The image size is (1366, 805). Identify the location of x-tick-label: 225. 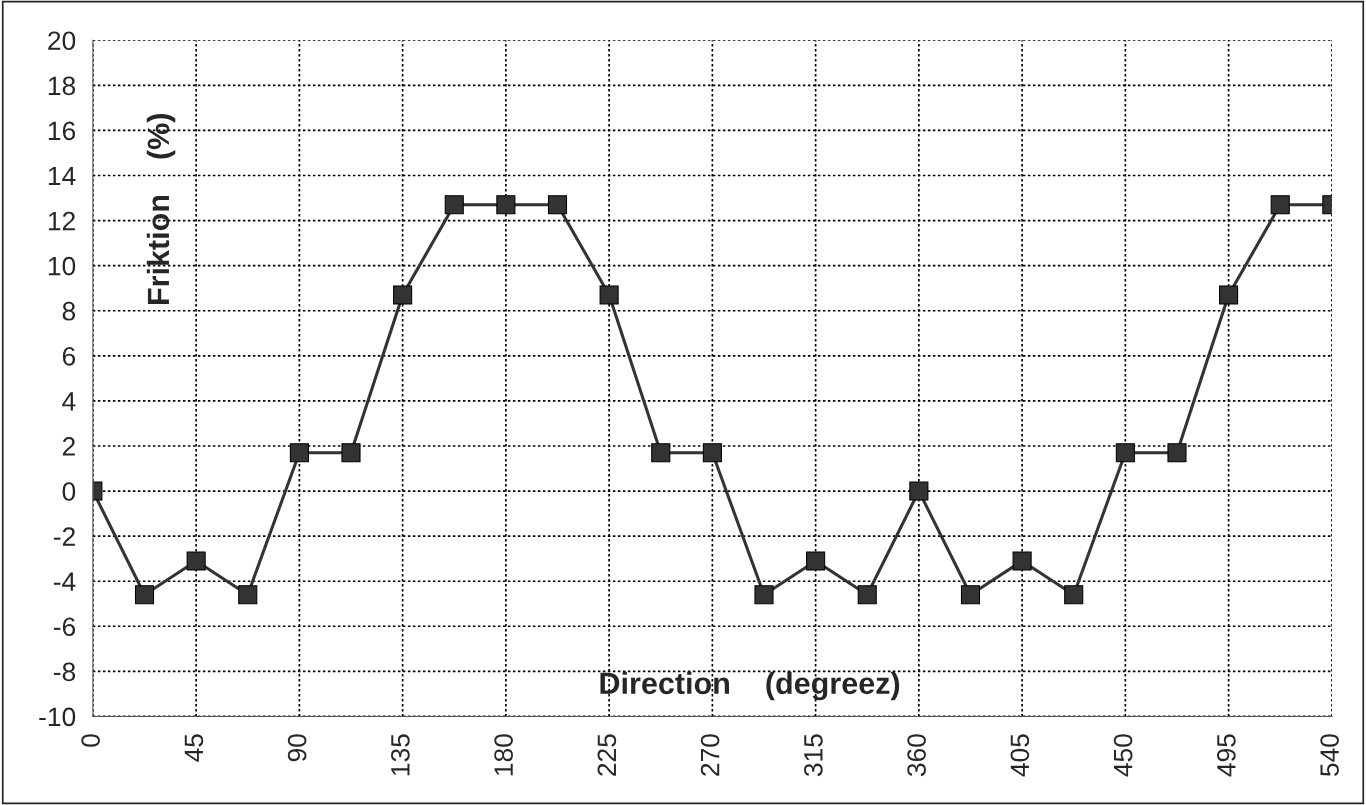
(607, 755).